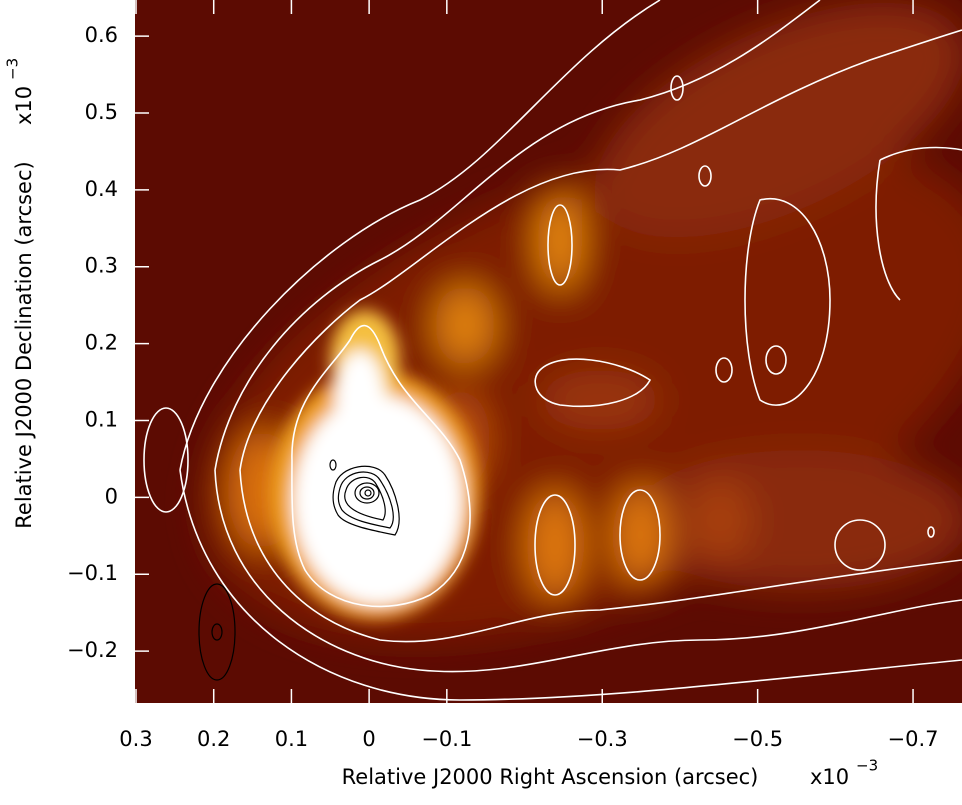 The height and width of the screenshot is (805, 962). Describe the element at coordinates (829, 777) in the screenshot. I see `x-scale-base: x10` at that location.